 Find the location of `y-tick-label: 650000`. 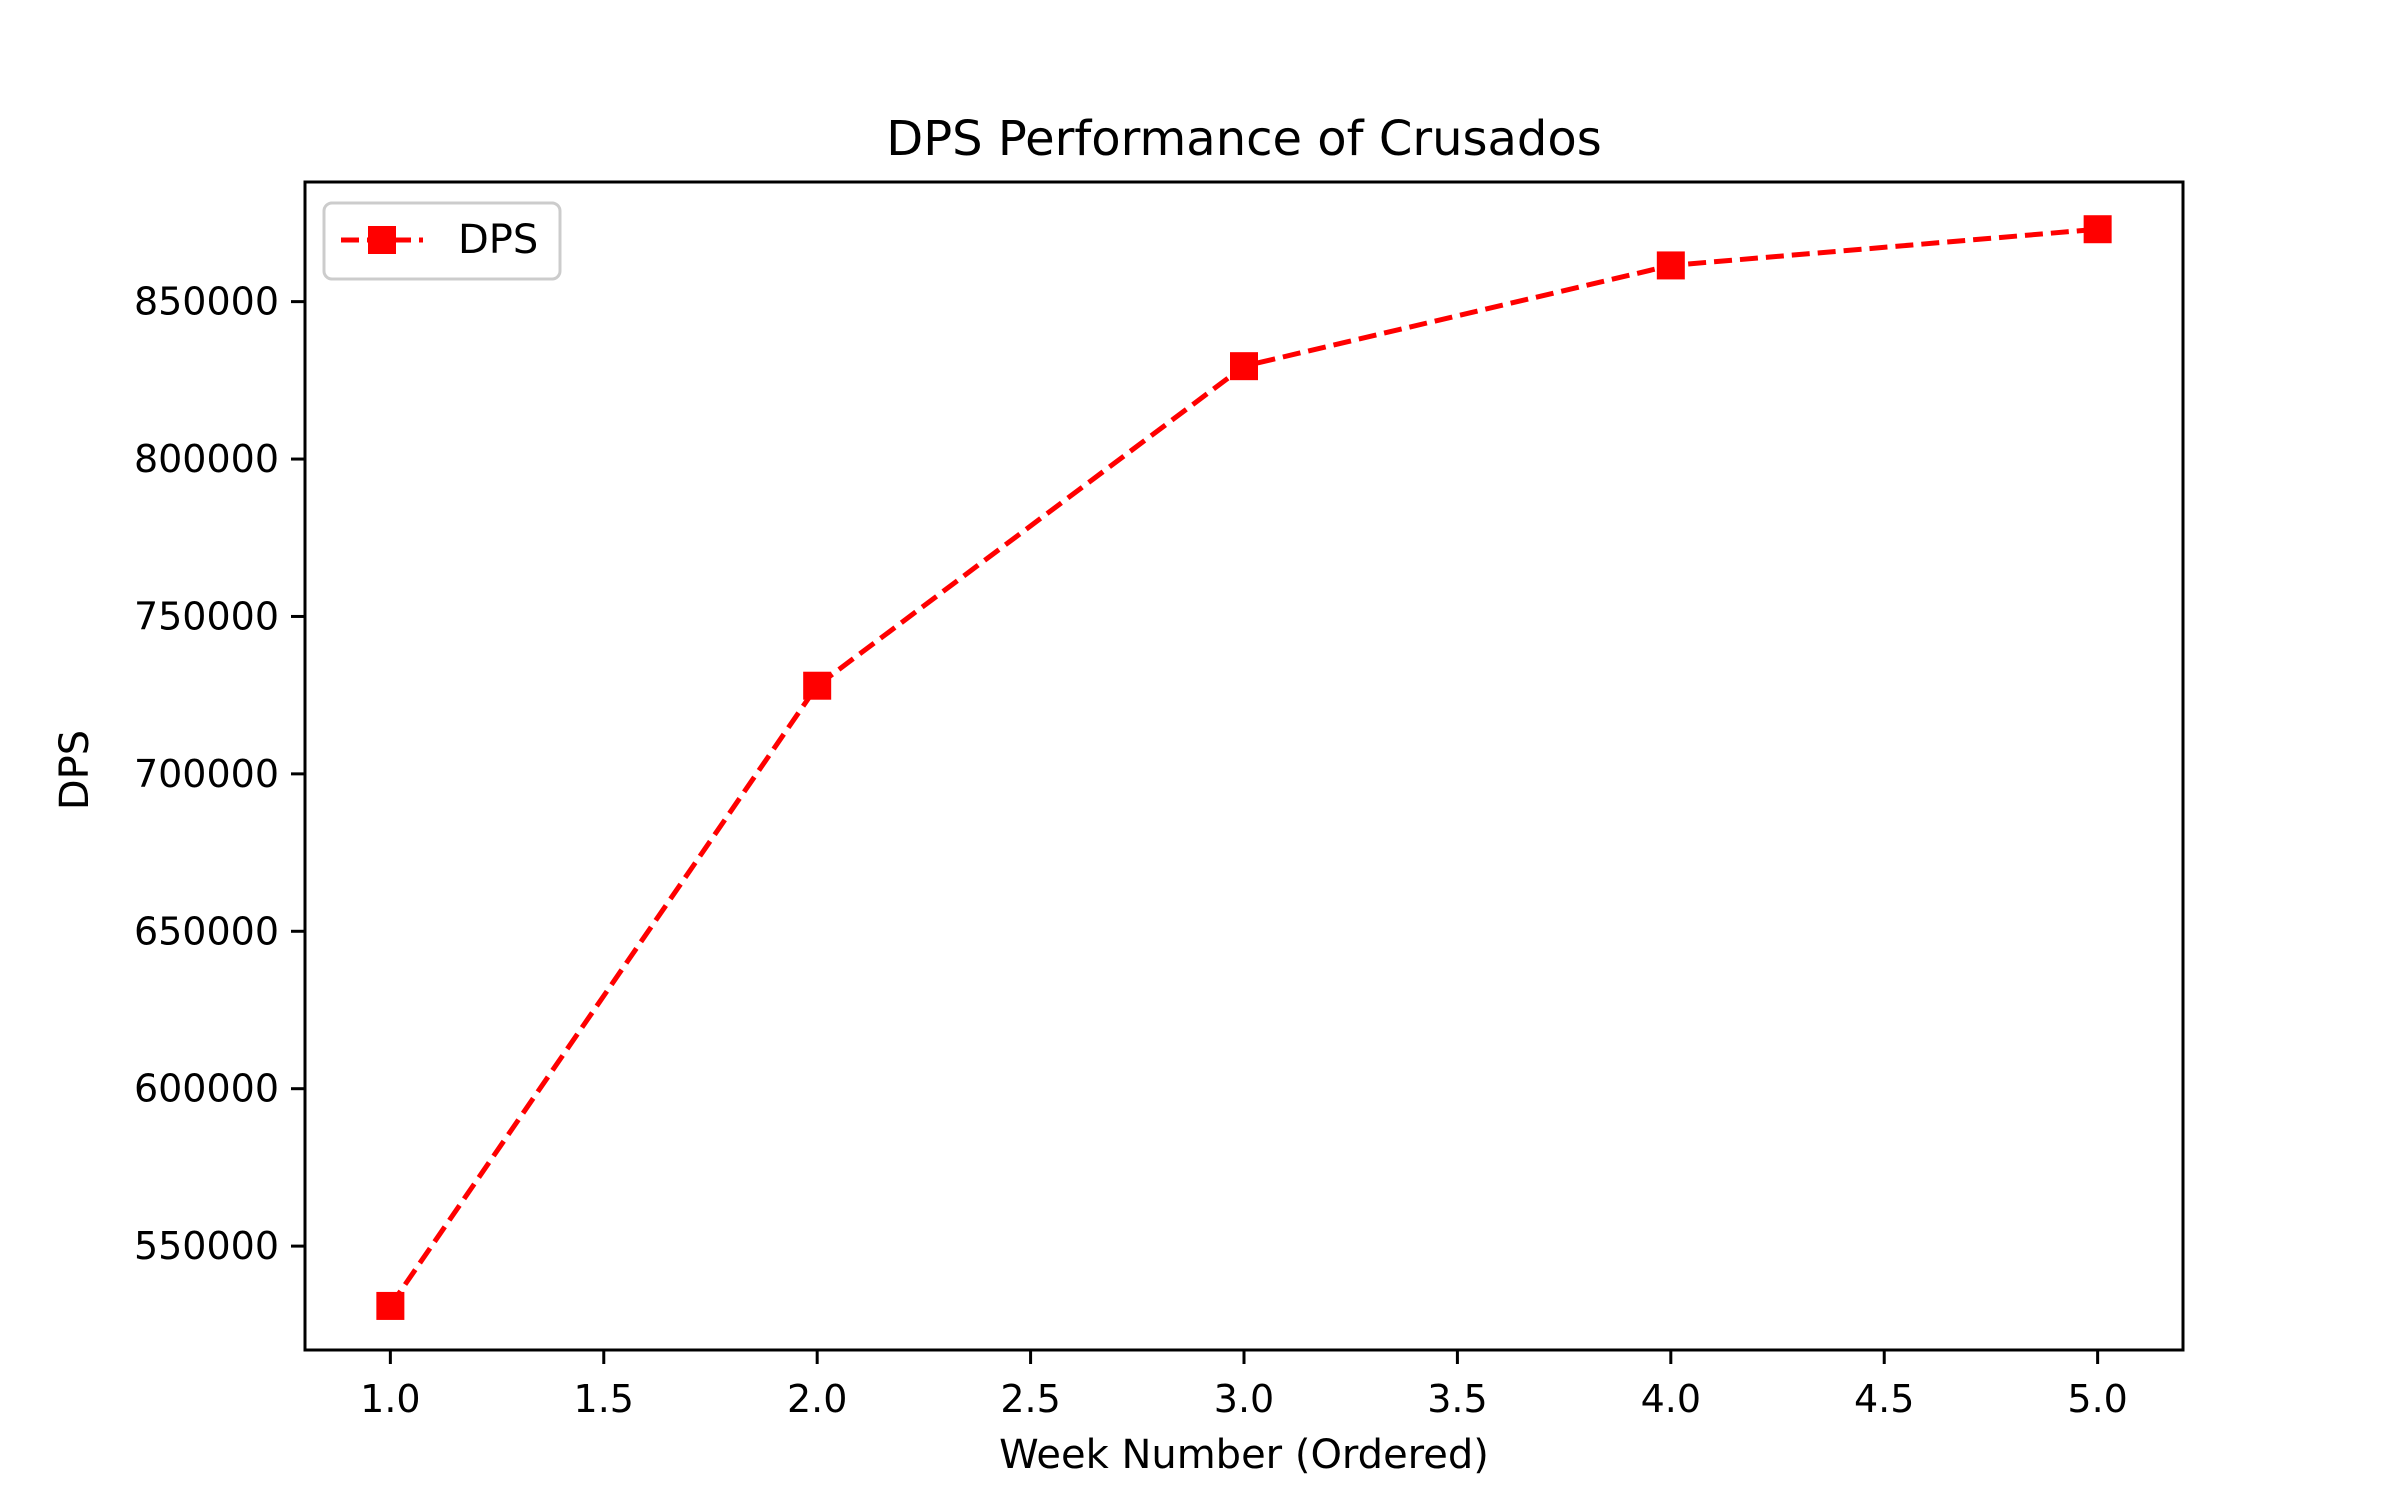

y-tick-label: 650000 is located at coordinates (206, 931).